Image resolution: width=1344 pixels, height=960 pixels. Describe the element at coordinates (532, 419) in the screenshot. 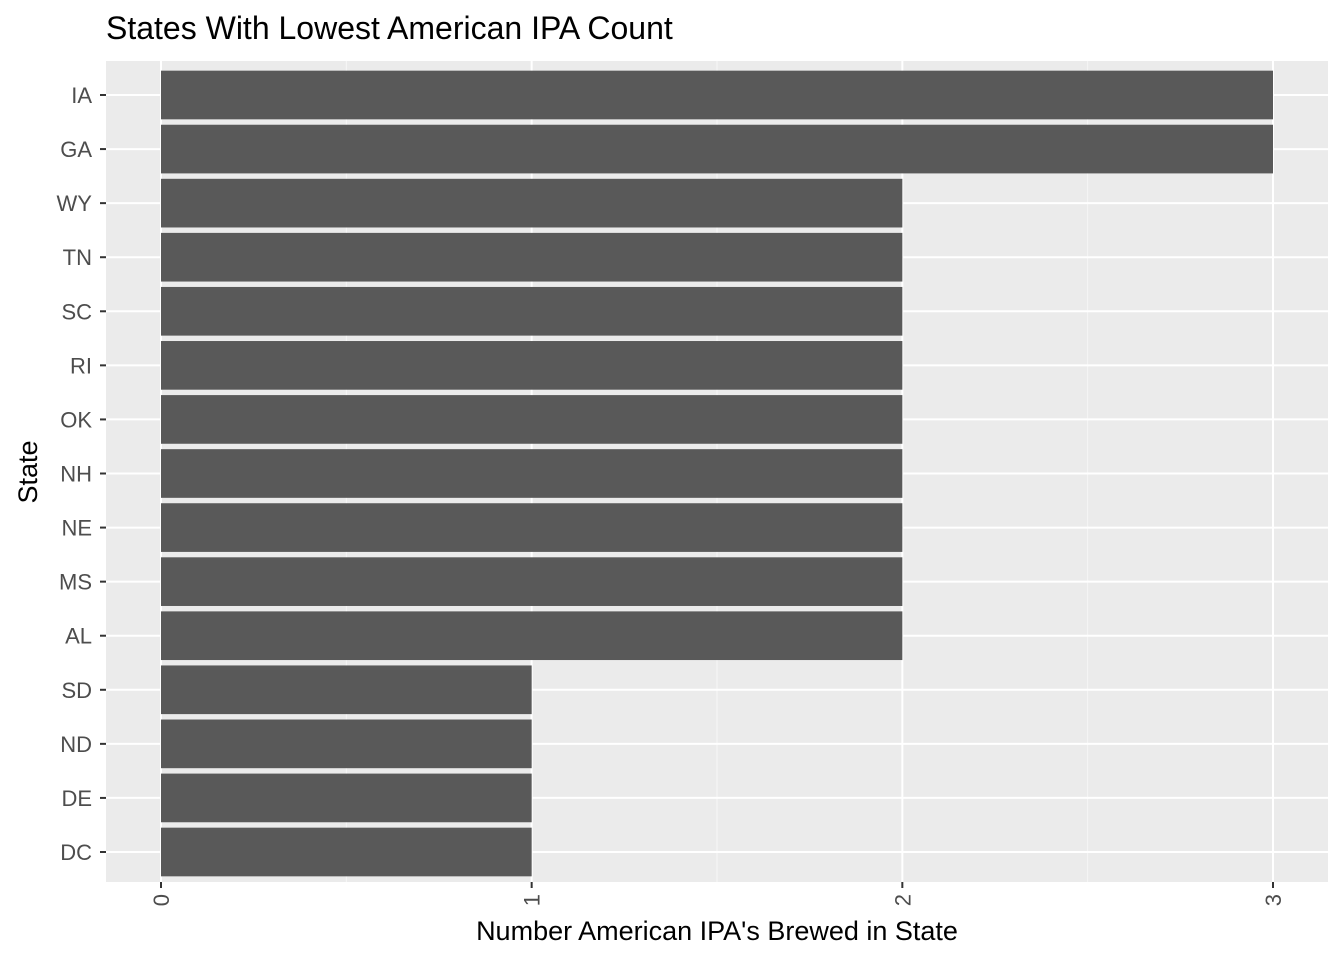

I see `bar-ok` at that location.